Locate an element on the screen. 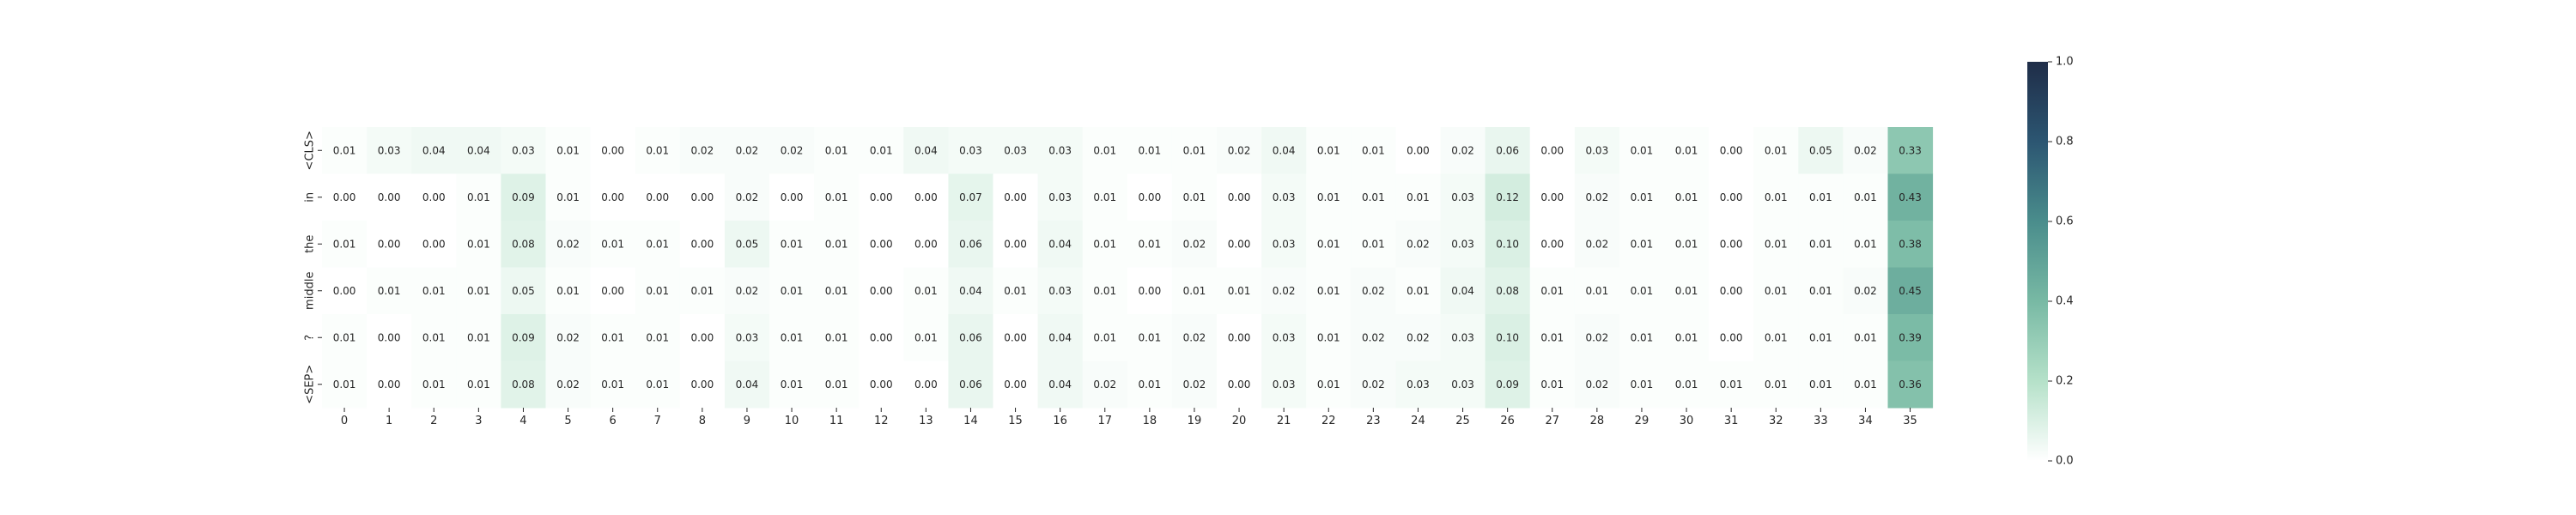 The width and height of the screenshot is (2576, 515). cell-value-label: 0.36 is located at coordinates (1910, 385).